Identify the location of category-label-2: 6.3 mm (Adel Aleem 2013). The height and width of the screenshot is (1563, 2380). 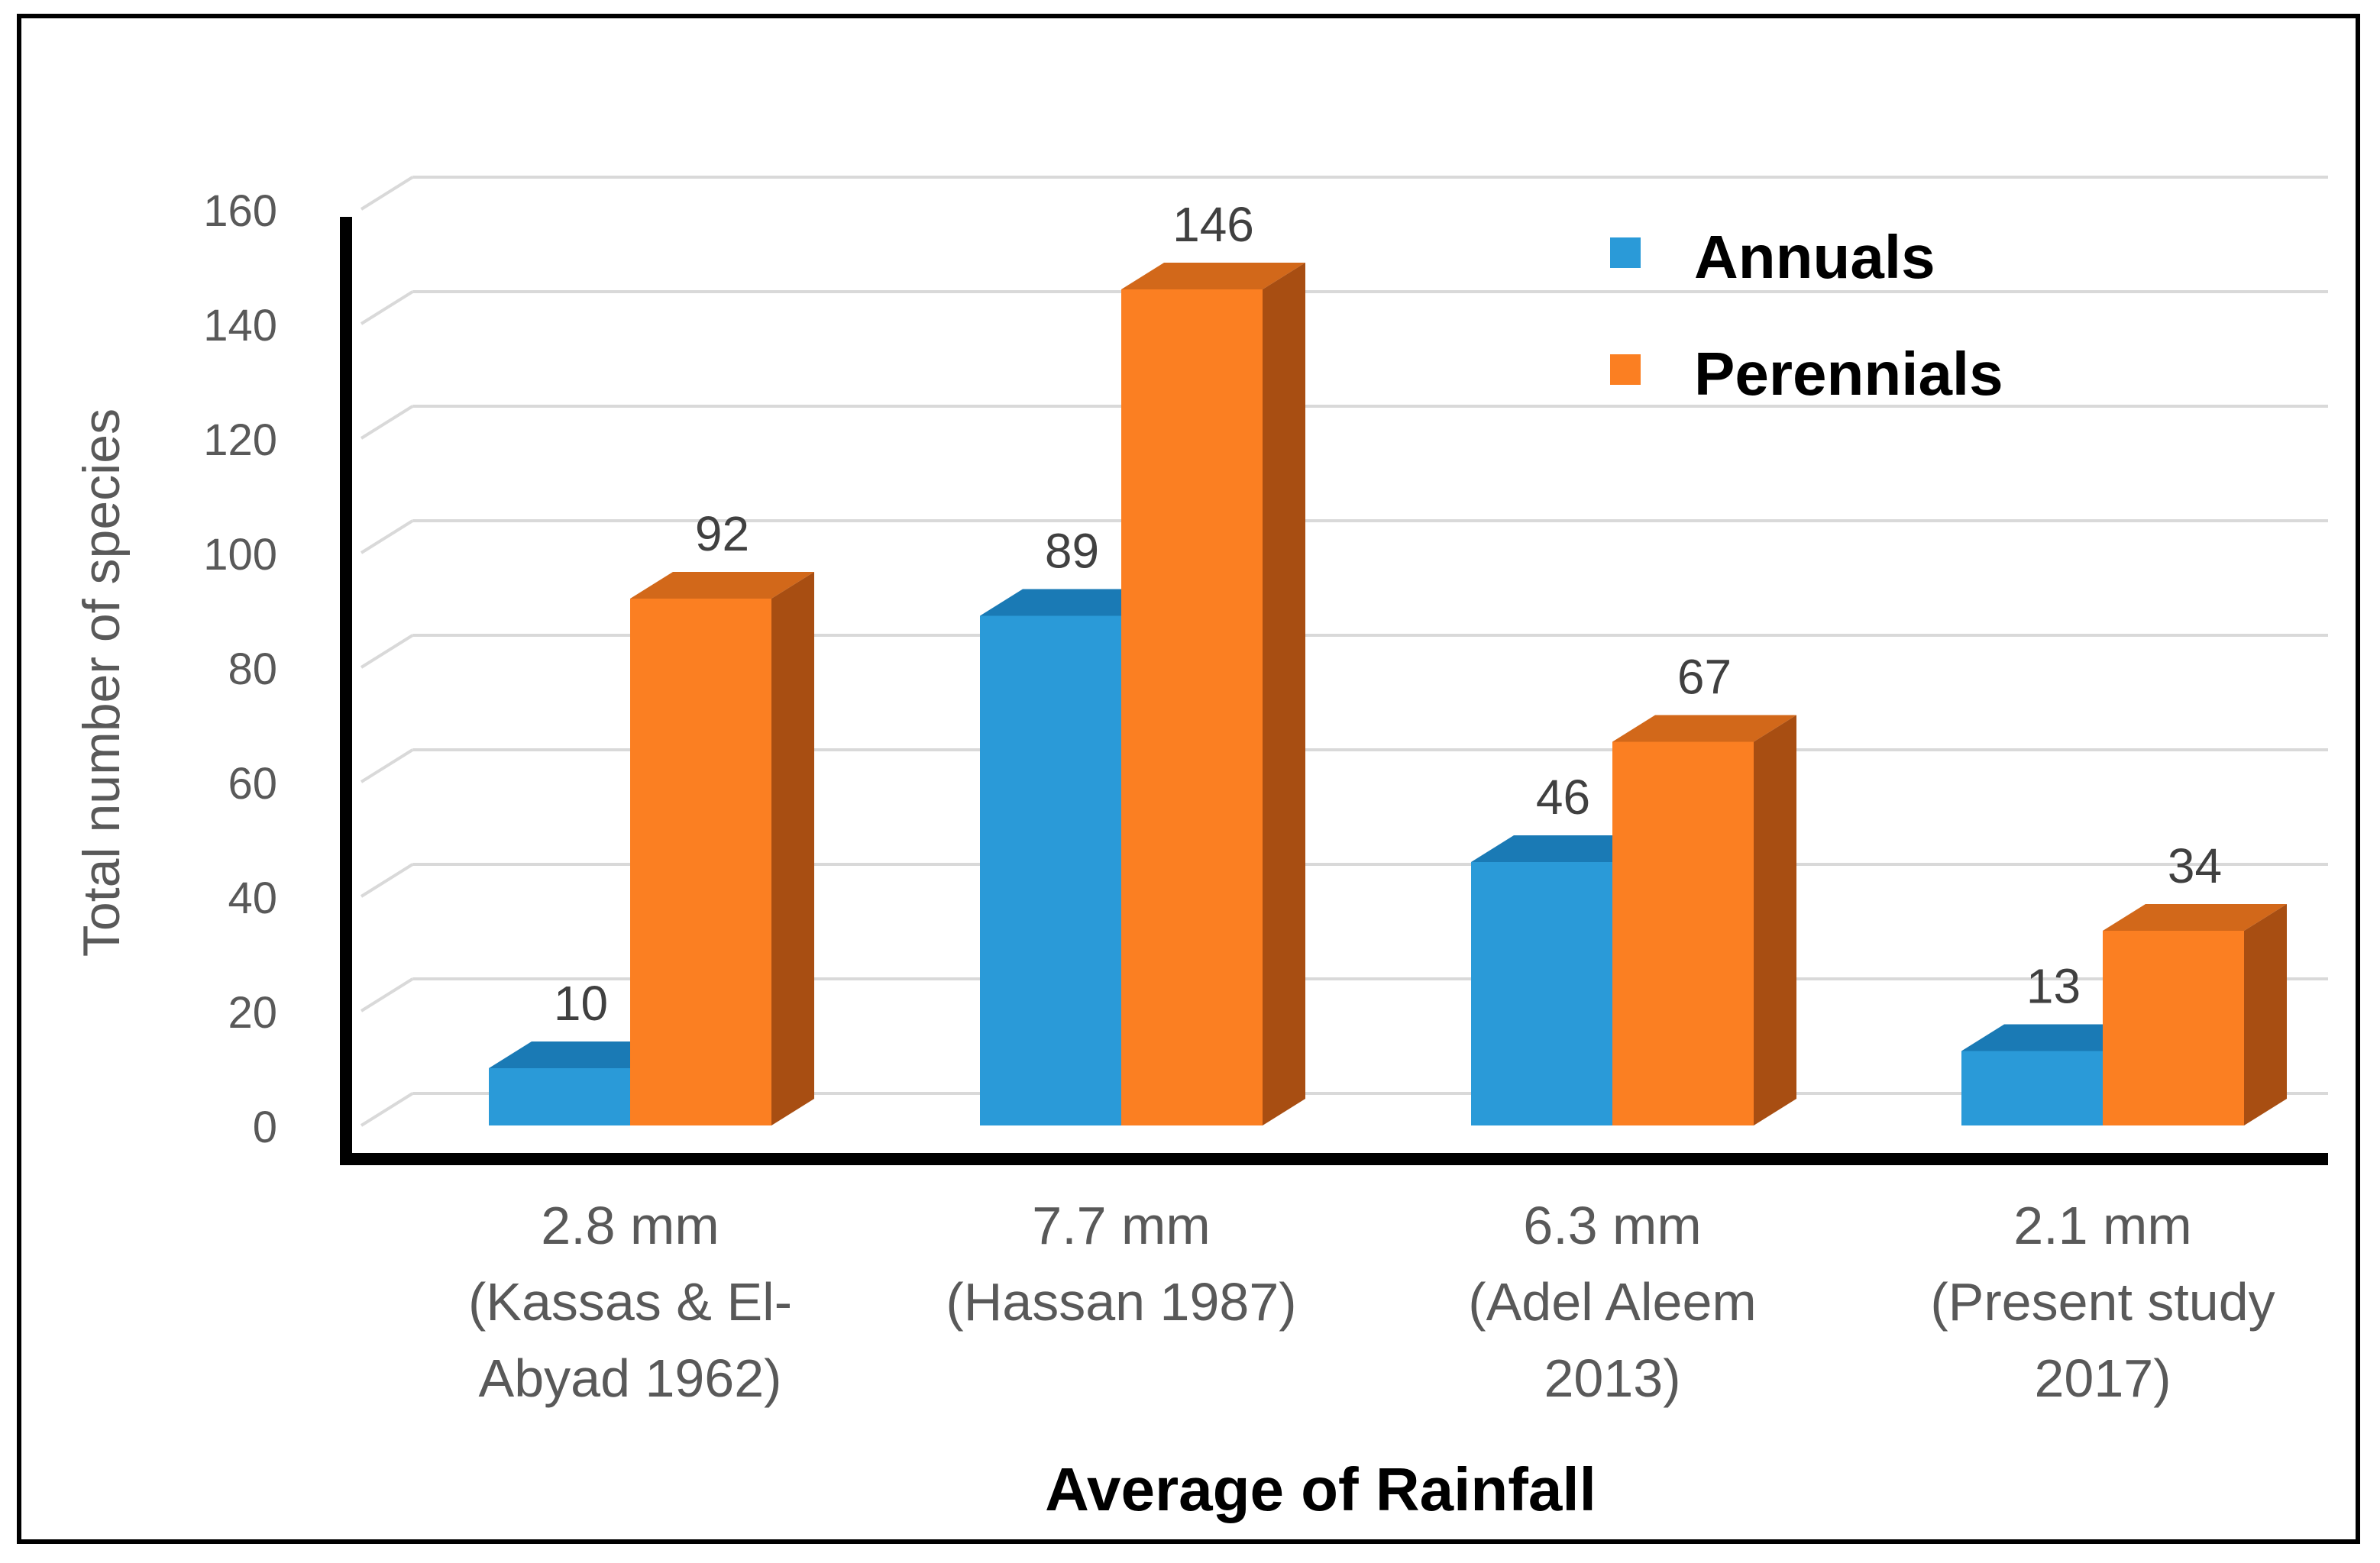
(1612, 1302).